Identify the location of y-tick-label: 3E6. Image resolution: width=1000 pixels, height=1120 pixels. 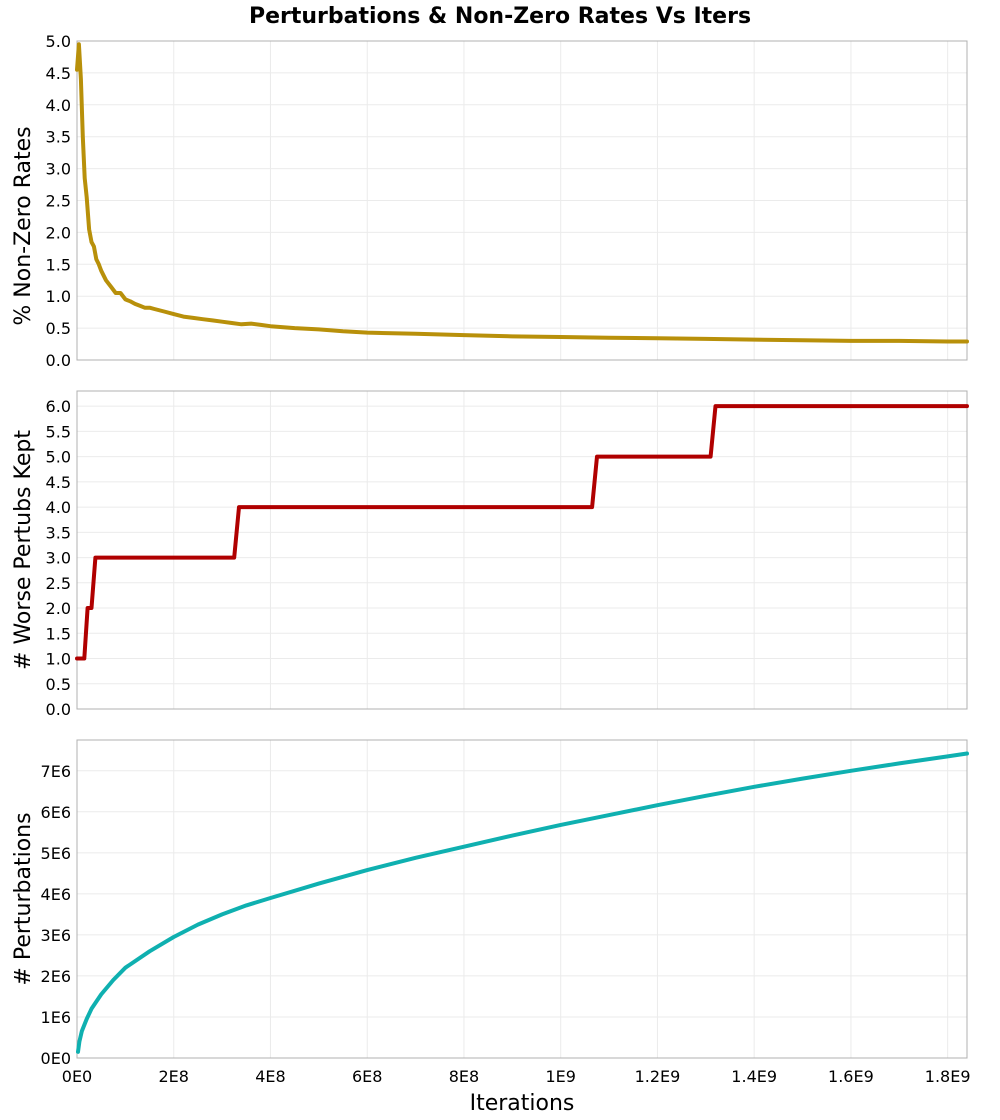
(56, 935).